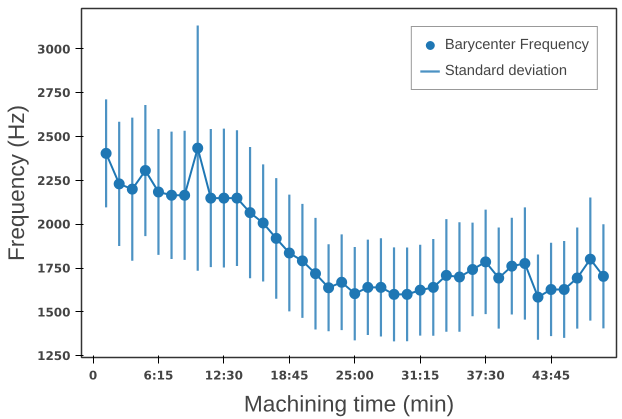  What do you see at coordinates (54, 93) in the screenshot?
I see `y-tick-label: 2750` at bounding box center [54, 93].